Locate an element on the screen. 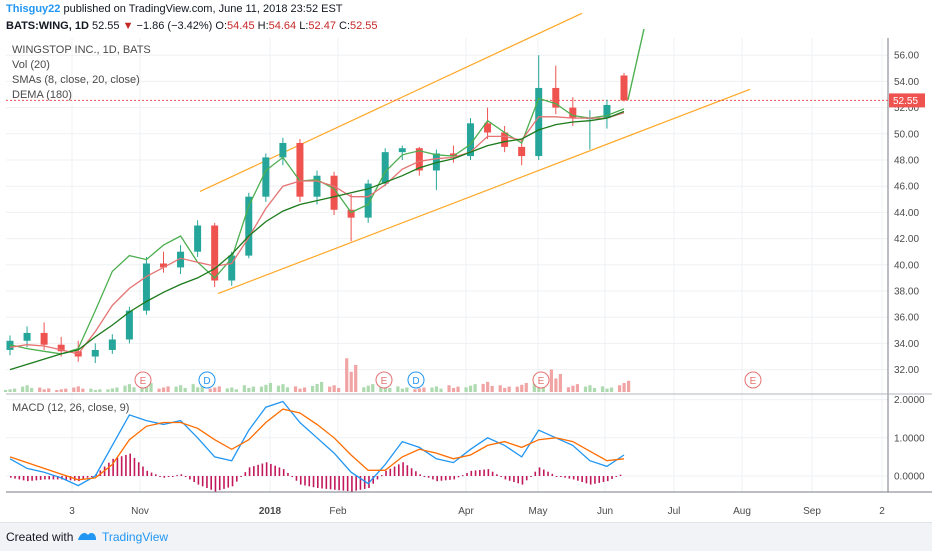 The height and width of the screenshot is (551, 932). close-value: 52.55 is located at coordinates (364, 26).